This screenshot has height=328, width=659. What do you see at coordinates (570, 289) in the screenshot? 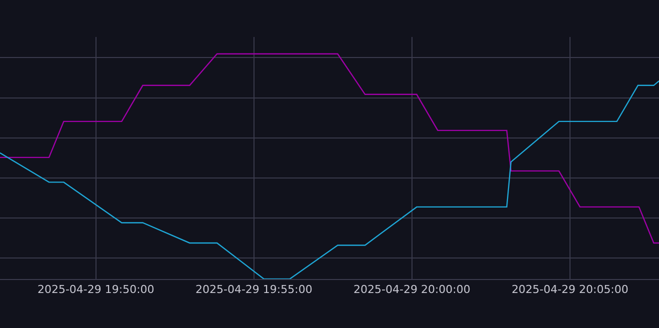
I see `x-tick-label: 2025-04-29 20:05:00` at bounding box center [570, 289].